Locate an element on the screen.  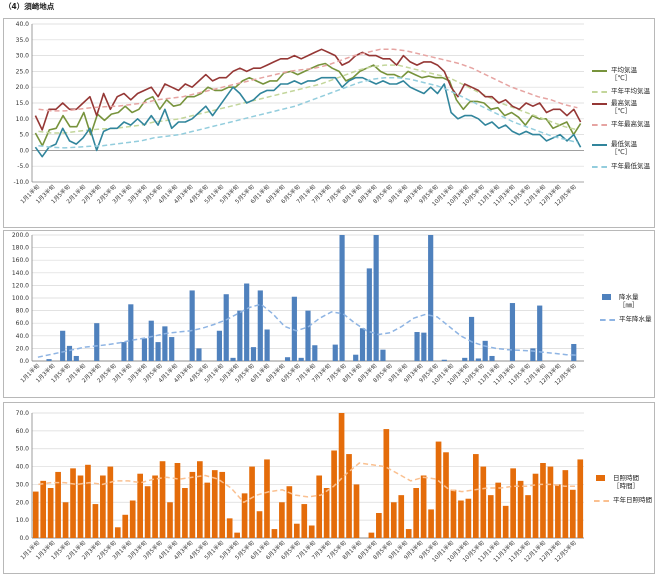
y-tick-label: 35.0 is located at coordinates (23, 40).